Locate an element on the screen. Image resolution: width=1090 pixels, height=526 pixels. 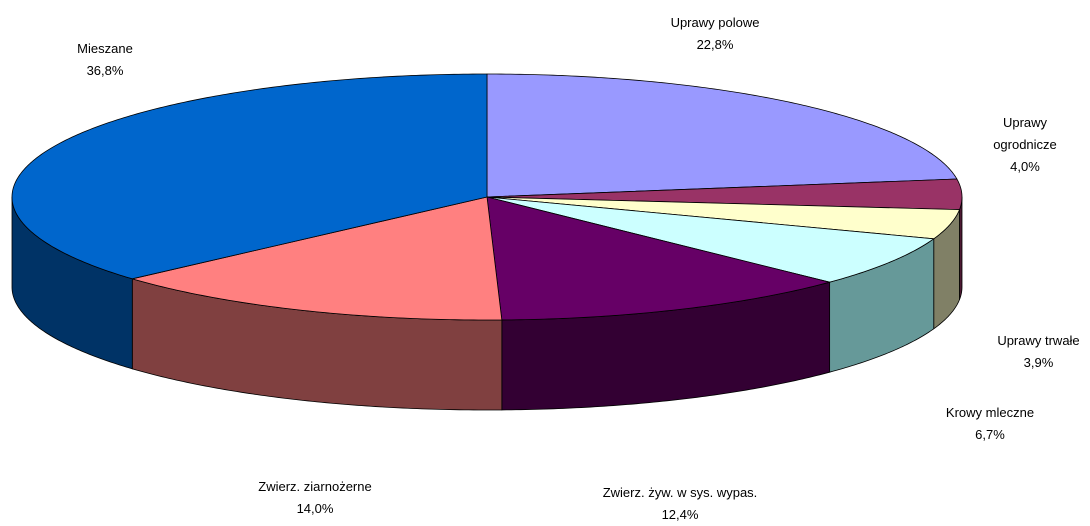
slice-label: Uprawy polowe 22,8% is located at coordinates (715, 34).